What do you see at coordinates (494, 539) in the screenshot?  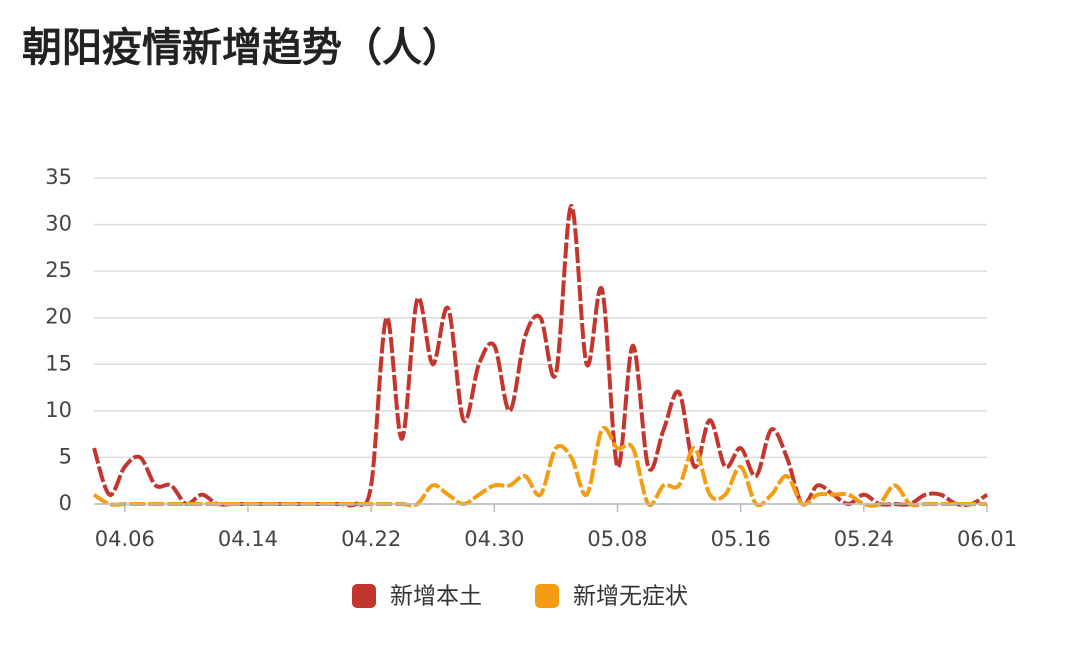 I see `x-tick-label: 04.30` at bounding box center [494, 539].